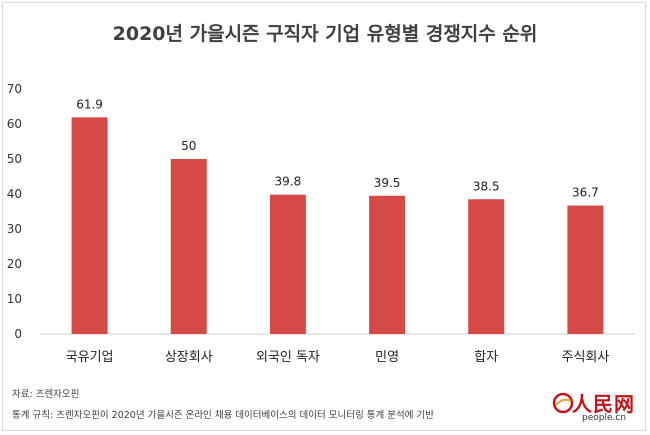  Describe the element at coordinates (563, 403) in the screenshot. I see `globe-icon` at that location.